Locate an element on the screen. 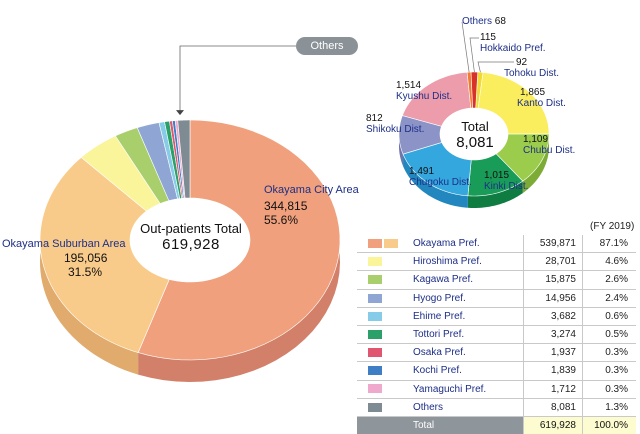 The height and width of the screenshot is (434, 640). legend-name: Tottori Pref. is located at coordinates (468, 335).